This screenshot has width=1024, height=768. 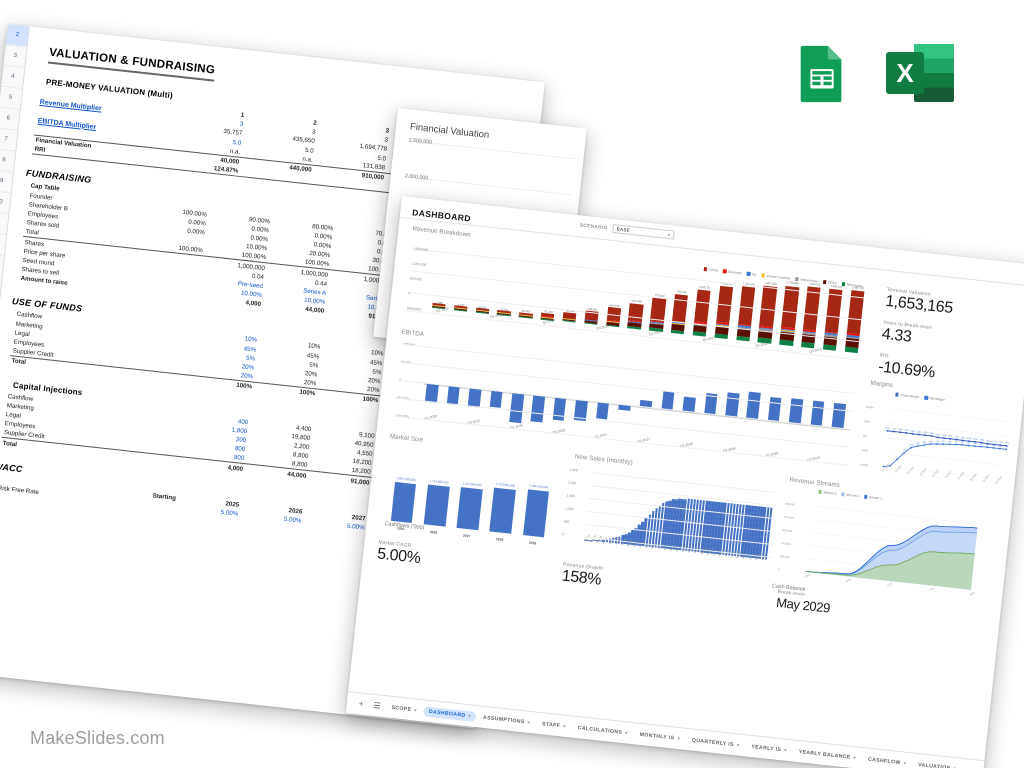 I want to click on bar: 80,239, so click(x=817, y=414).